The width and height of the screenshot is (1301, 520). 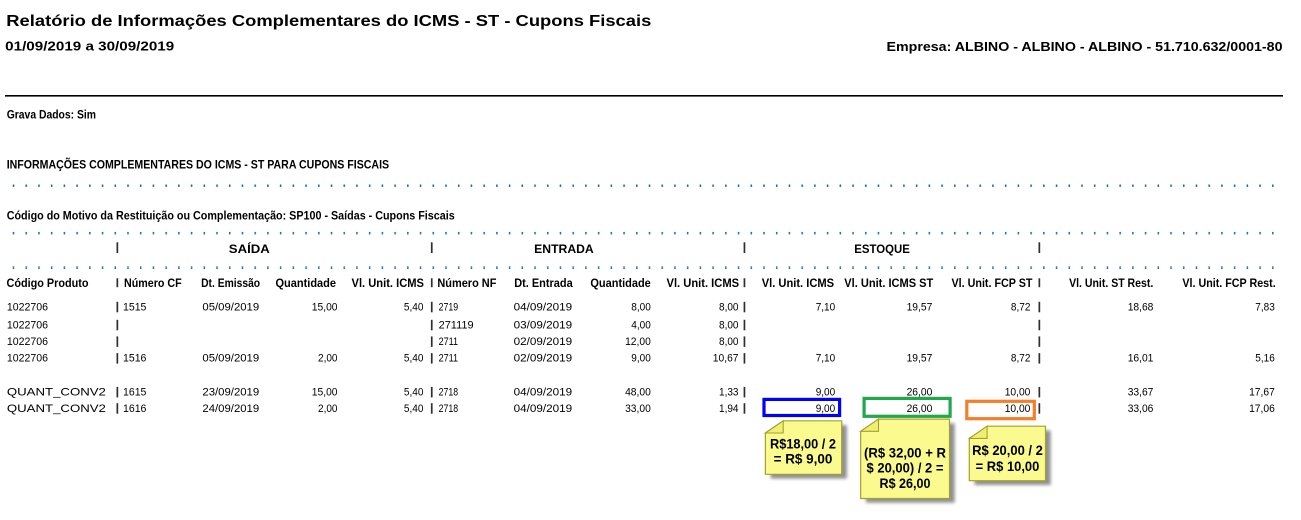 I want to click on svg-text: Número CF, so click(x=153, y=283).